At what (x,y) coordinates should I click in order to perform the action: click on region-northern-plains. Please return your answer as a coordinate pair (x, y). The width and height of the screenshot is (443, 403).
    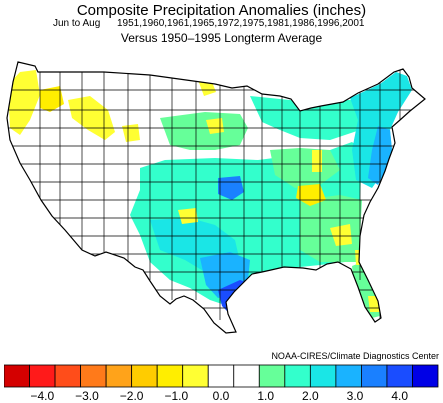
    Looking at the image, I should click on (204, 131).